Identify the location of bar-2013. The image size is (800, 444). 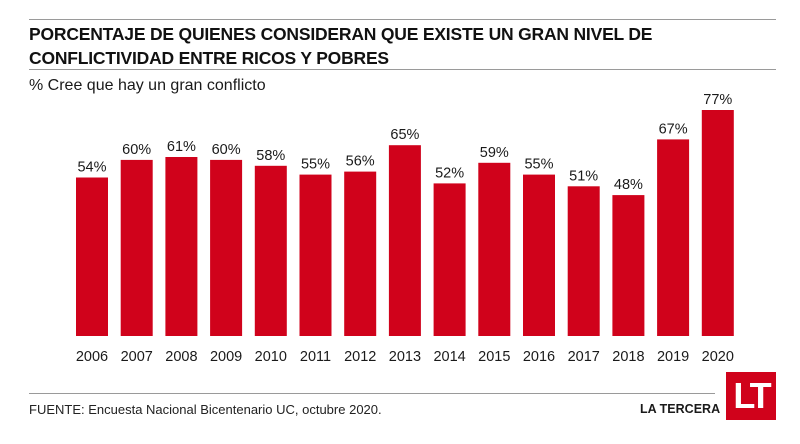
(404, 240).